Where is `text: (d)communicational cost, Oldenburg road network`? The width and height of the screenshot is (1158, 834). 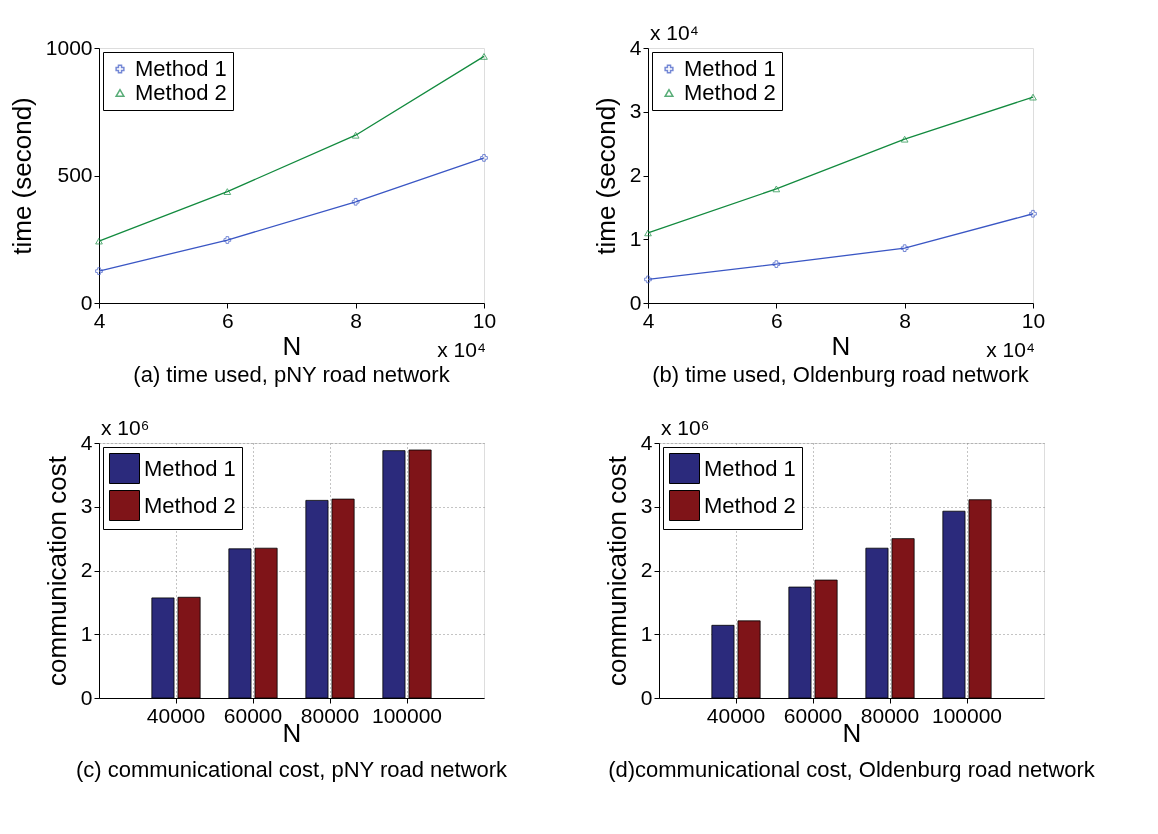 text: (d)communicational cost, Oldenburg road network is located at coordinates (852, 769).